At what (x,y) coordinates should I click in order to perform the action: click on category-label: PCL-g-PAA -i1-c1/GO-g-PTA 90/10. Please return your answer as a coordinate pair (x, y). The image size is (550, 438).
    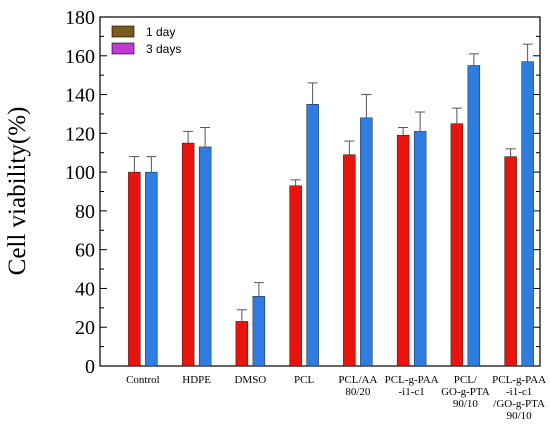
    Looking at the image, I should click on (519, 398).